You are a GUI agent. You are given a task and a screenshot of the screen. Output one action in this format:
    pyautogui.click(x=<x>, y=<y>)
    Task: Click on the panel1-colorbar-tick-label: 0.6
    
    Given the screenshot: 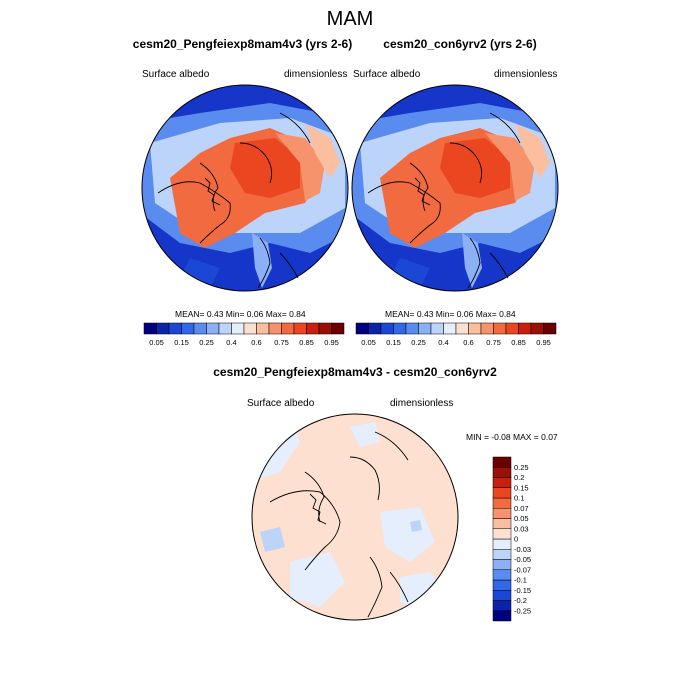 What is the action you would take?
    pyautogui.click(x=256, y=342)
    